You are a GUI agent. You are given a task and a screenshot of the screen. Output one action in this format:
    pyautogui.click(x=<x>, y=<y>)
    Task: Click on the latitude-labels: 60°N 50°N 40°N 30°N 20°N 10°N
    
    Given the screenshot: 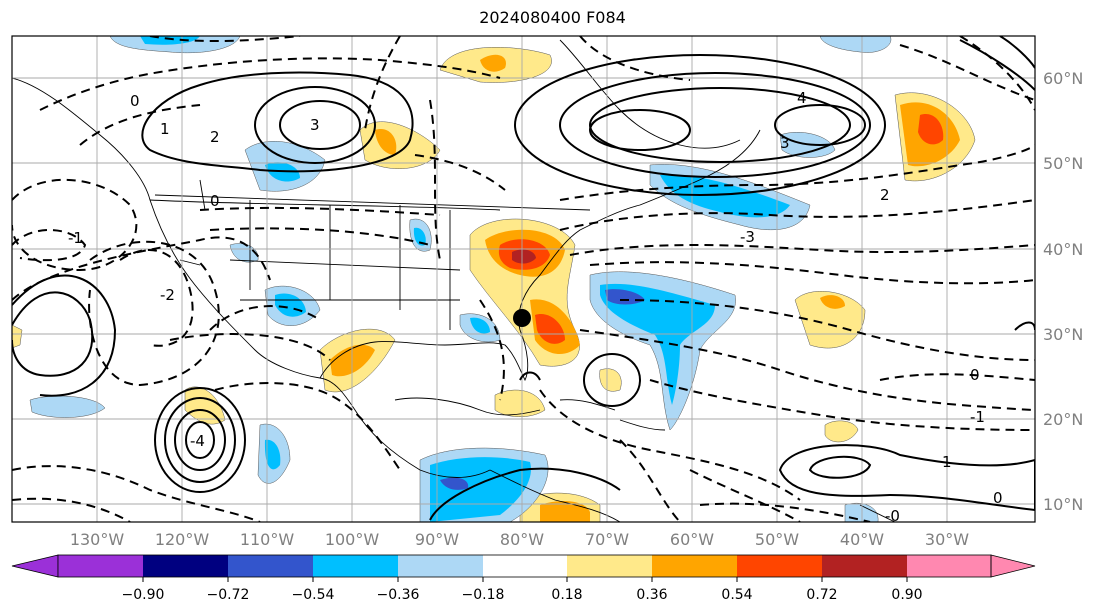 What is the action you would take?
    pyautogui.click(x=1063, y=291)
    